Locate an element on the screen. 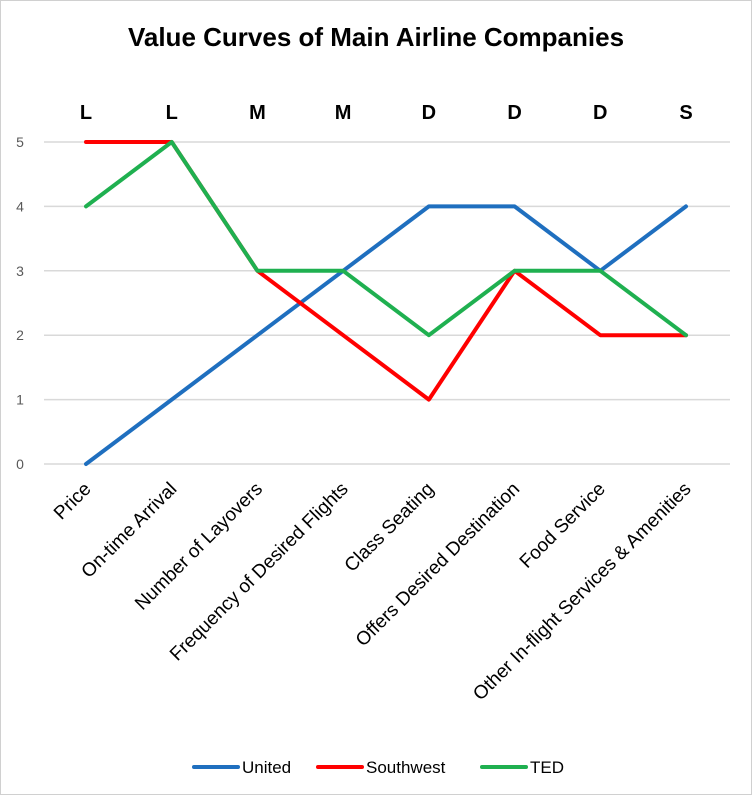  legend-label: Southwest is located at coordinates (406, 767).